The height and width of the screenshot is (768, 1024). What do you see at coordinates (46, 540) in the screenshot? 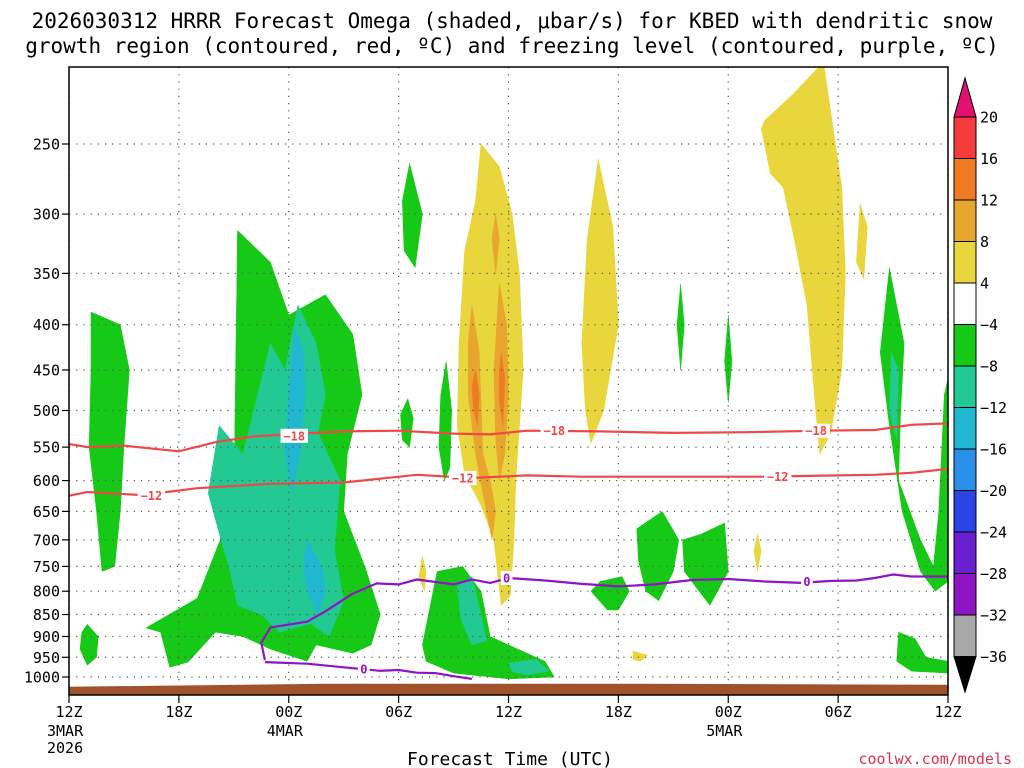
I see `y-tick-label-700: 700` at bounding box center [46, 540].